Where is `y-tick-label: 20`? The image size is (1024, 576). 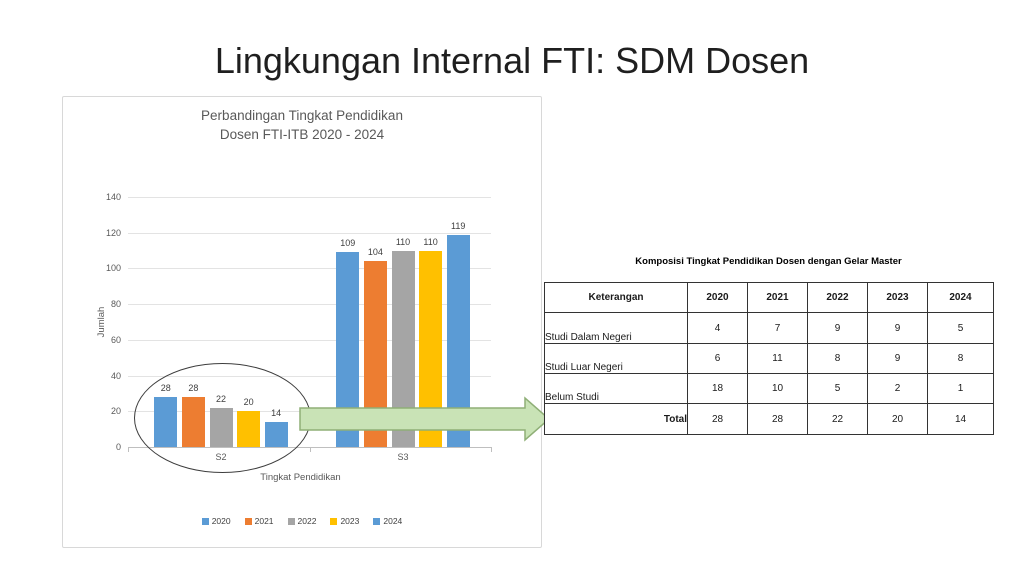 y-tick-label: 20 is located at coordinates (115, 411).